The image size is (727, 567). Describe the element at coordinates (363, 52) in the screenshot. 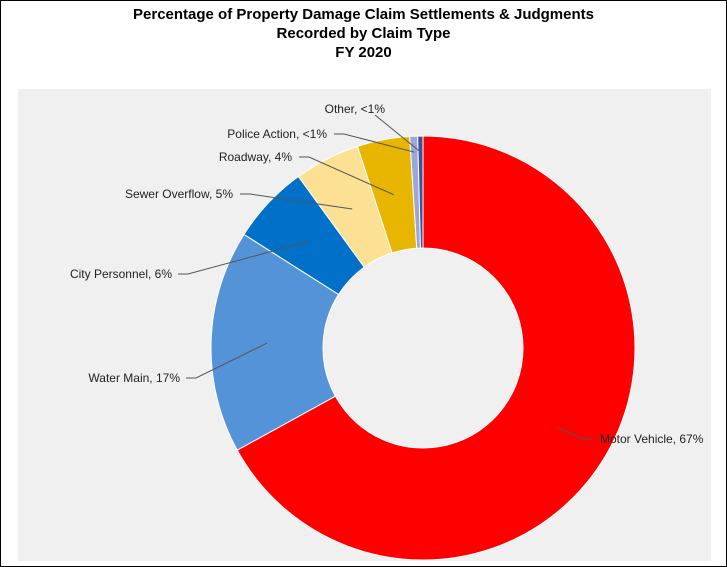

I see `chart-title-line-3: FY 2020` at that location.